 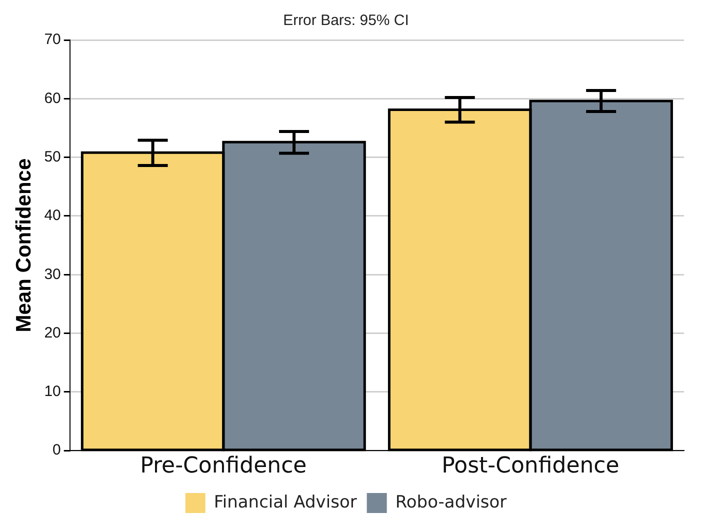 I want to click on x-tick-label: Pre-Confidence, so click(x=223, y=466).